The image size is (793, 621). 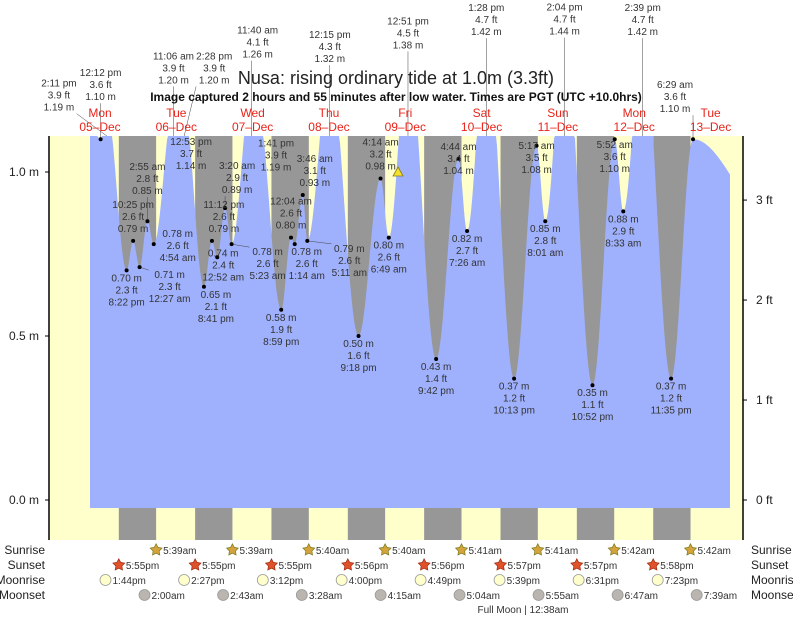 What do you see at coordinates (398, 171) in the screenshot?
I see `current-tide-marker` at bounding box center [398, 171].